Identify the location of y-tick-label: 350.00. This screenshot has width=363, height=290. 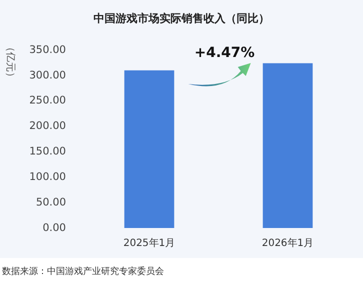
(47, 50).